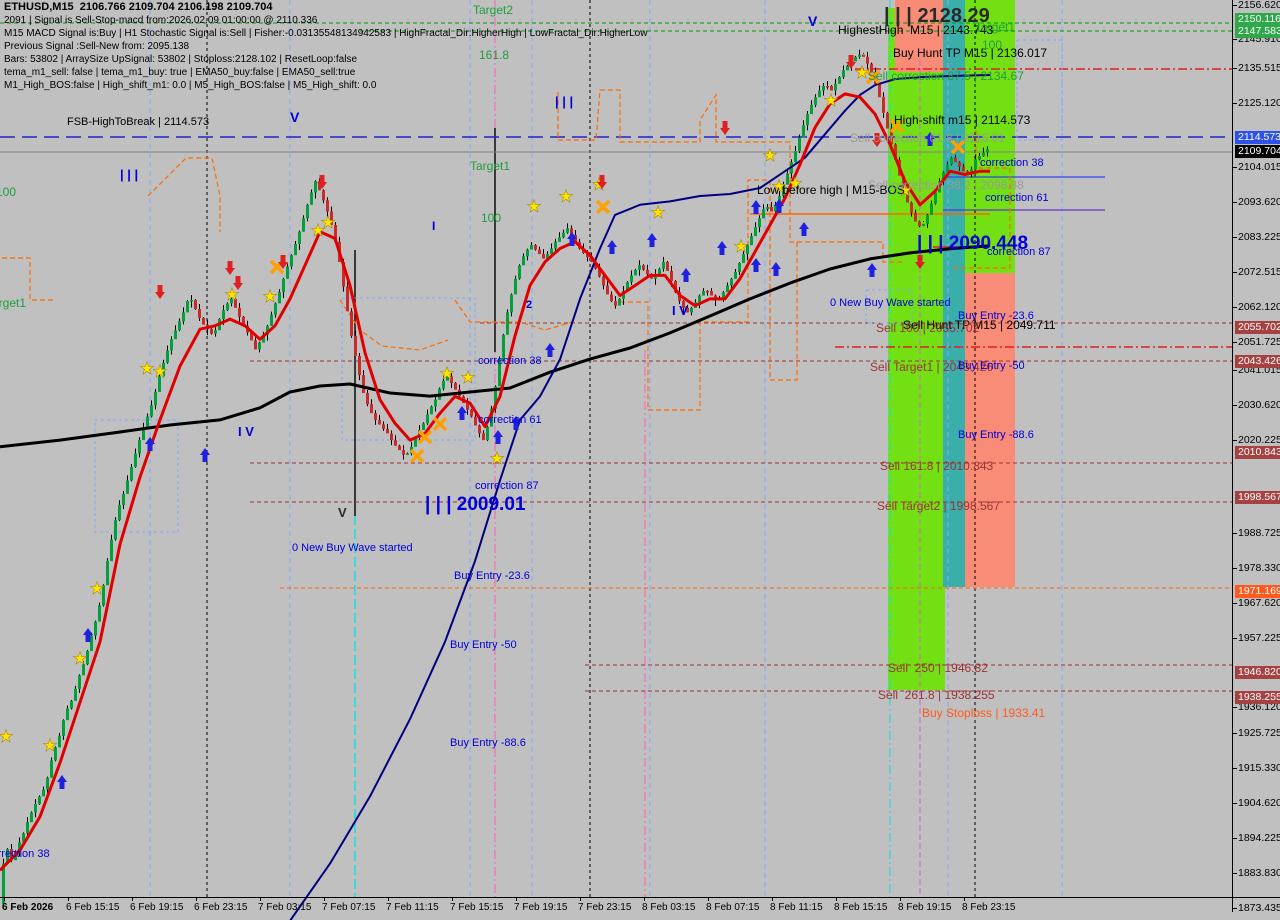 This screenshot has width=1280, height=920. I want to click on sell-arrow-icon, so click(322, 182).